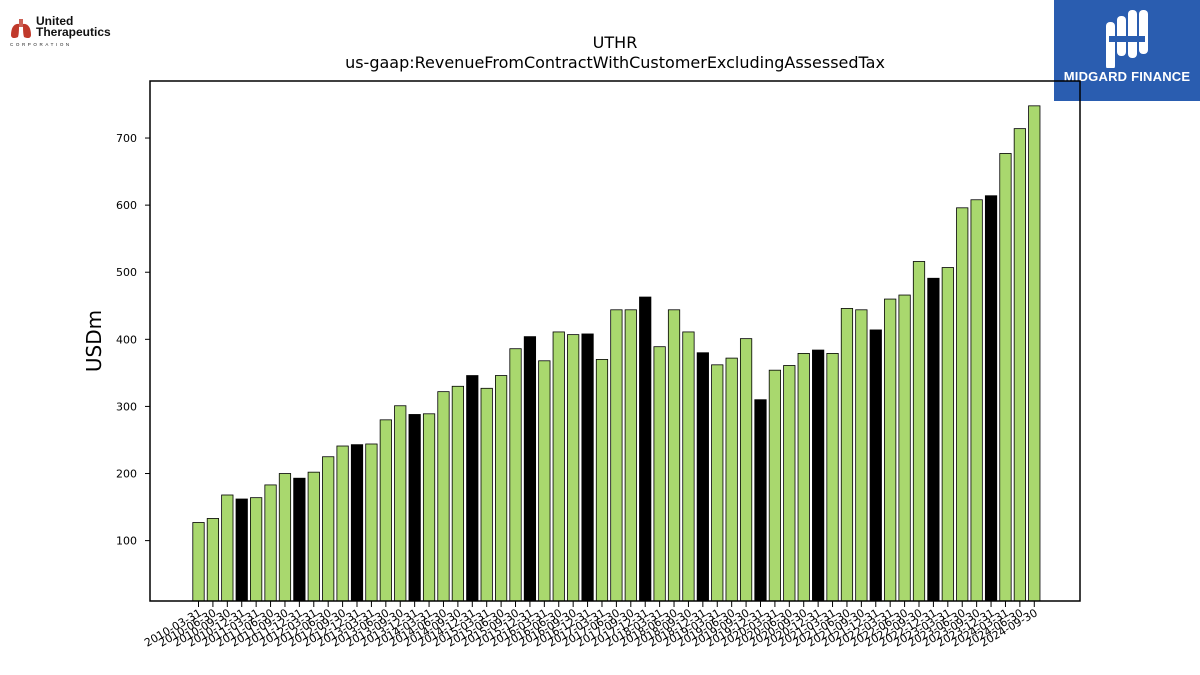 Image resolution: width=1200 pixels, height=675 pixels. I want to click on logo-company-subtitle: CORPORATION, so click(41, 44).